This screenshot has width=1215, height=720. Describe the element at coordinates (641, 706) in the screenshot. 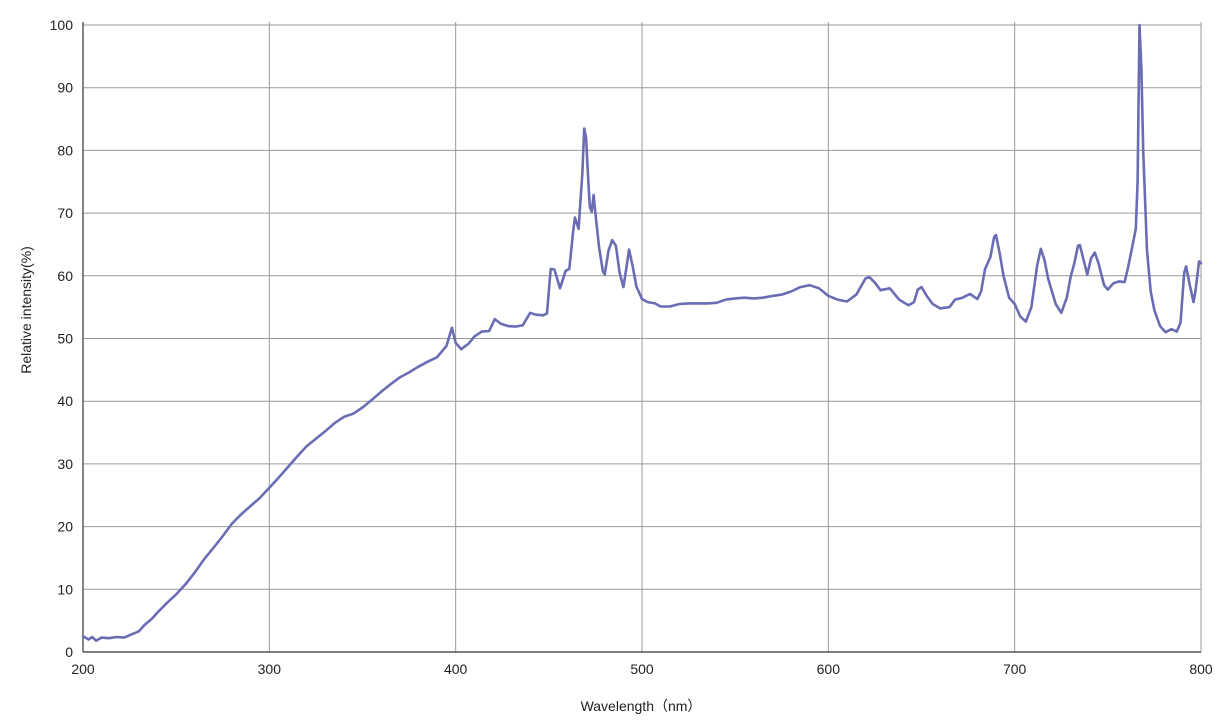

I see `x-axis-title: Wavelength（nm）` at that location.